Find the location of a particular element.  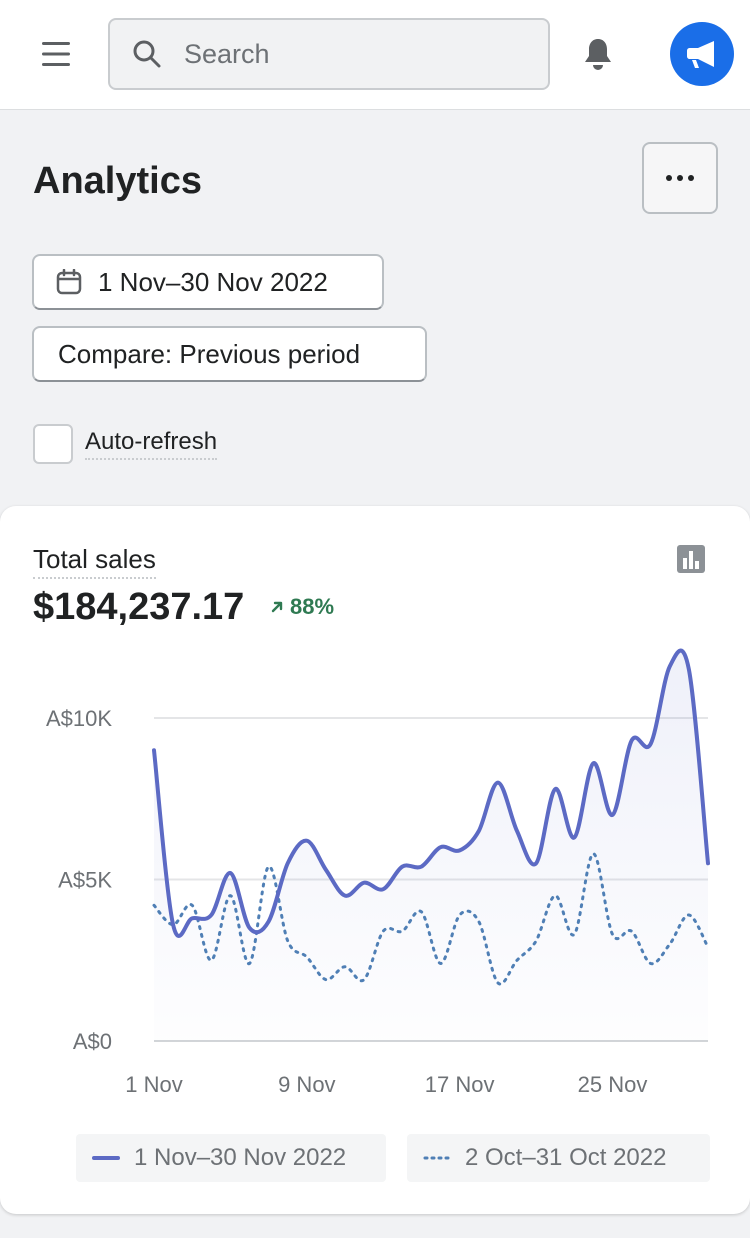

y-tick-label: A$0 is located at coordinates (92, 1041).